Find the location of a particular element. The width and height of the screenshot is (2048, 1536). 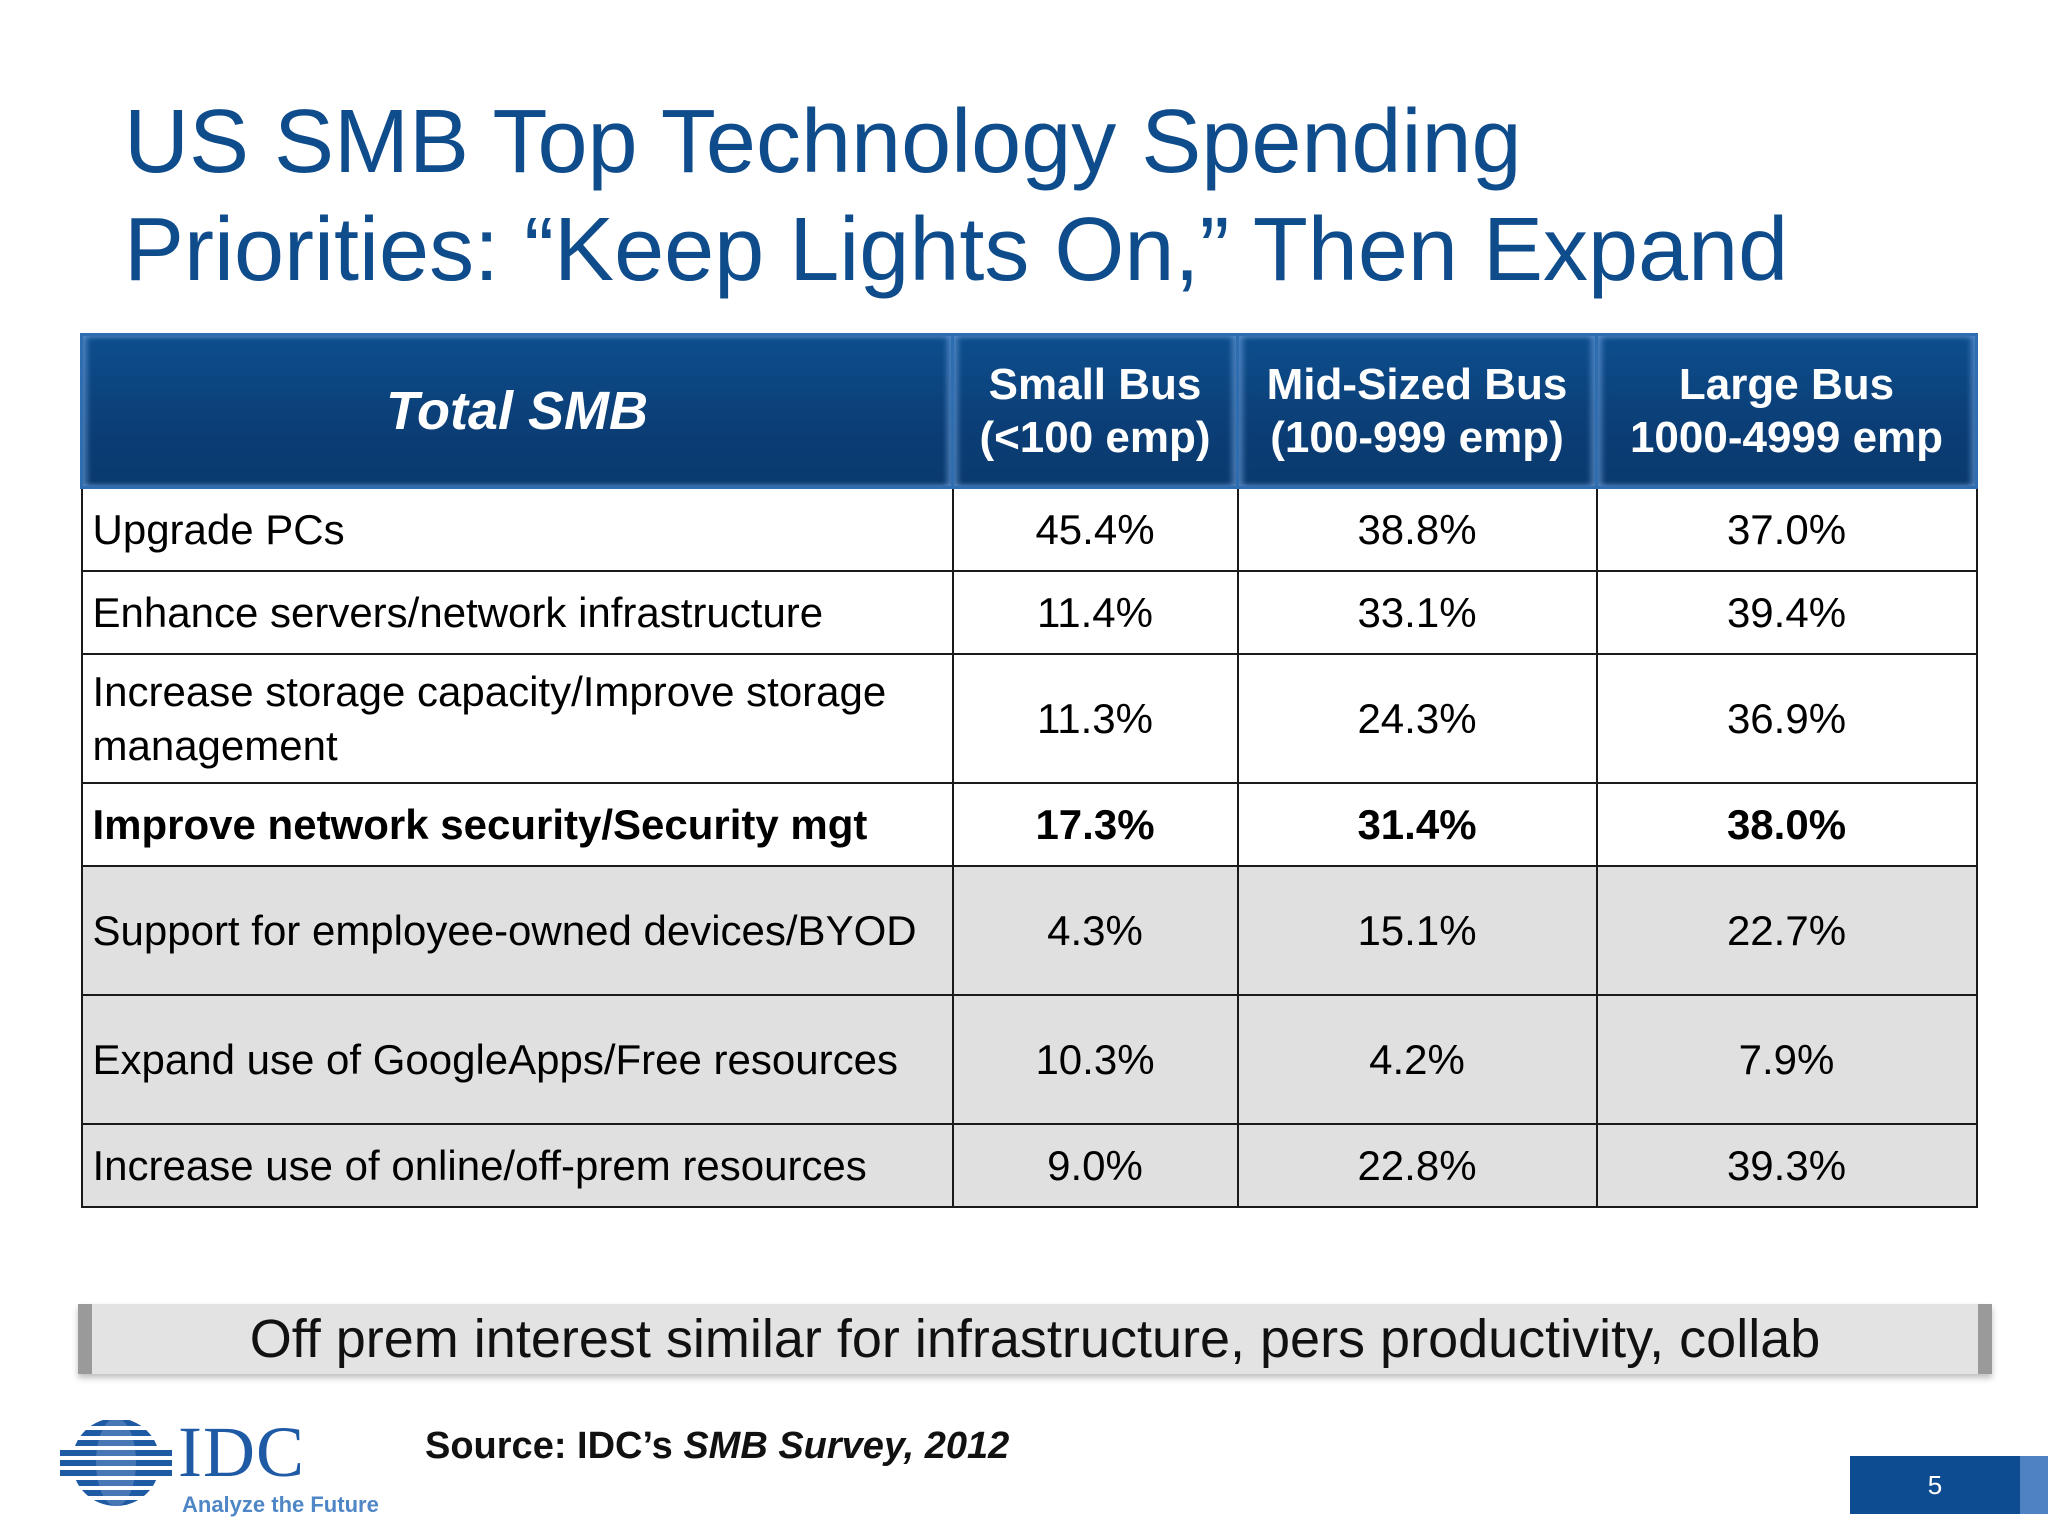

row-label: Upgrade PCs is located at coordinates (517, 529).